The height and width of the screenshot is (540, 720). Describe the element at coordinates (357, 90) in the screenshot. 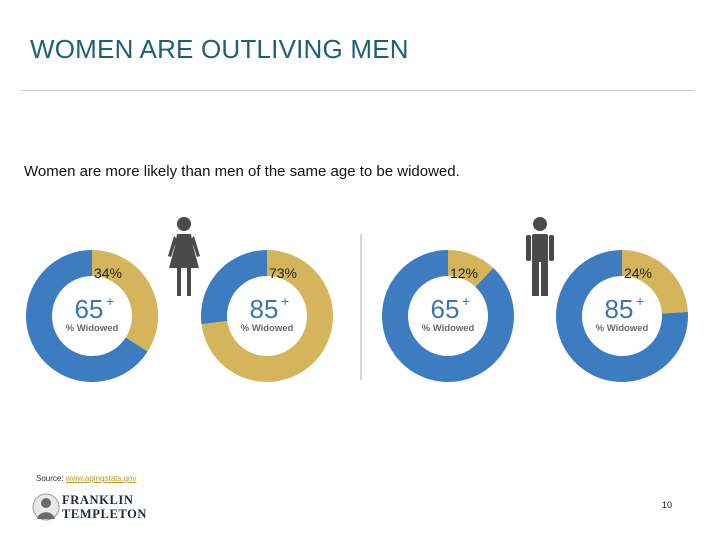

I see `title-divider` at that location.